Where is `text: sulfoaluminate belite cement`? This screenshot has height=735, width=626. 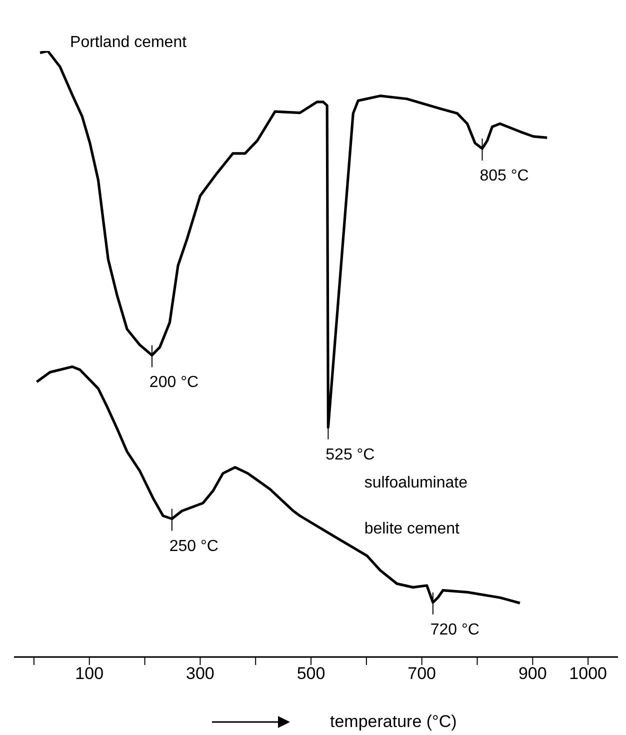 text: sulfoaluminate belite cement is located at coordinates (416, 506).